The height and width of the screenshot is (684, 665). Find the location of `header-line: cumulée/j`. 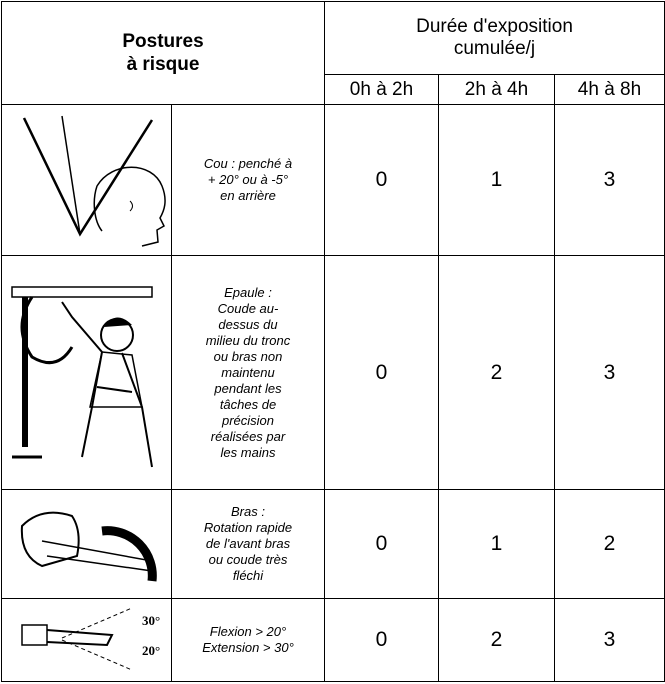

header-line: cumulée/j is located at coordinates (494, 48).